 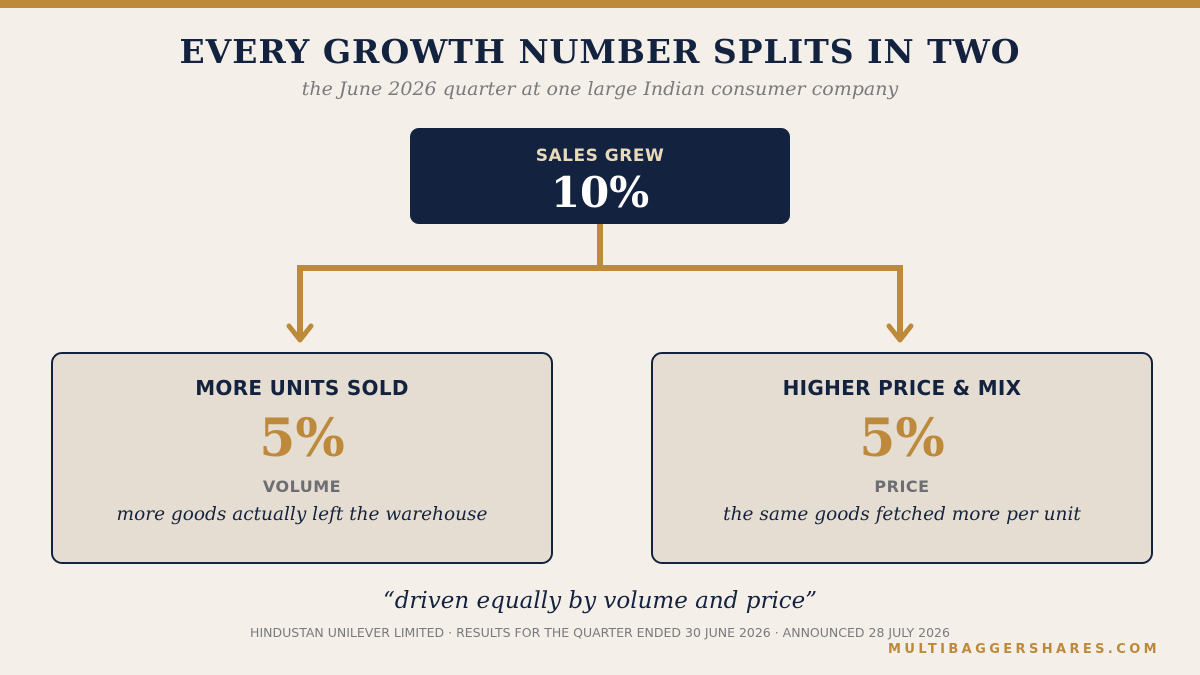 What do you see at coordinates (902, 388) in the screenshot?
I see `price-card-heading: HIGHER PRICE & MIX` at bounding box center [902, 388].